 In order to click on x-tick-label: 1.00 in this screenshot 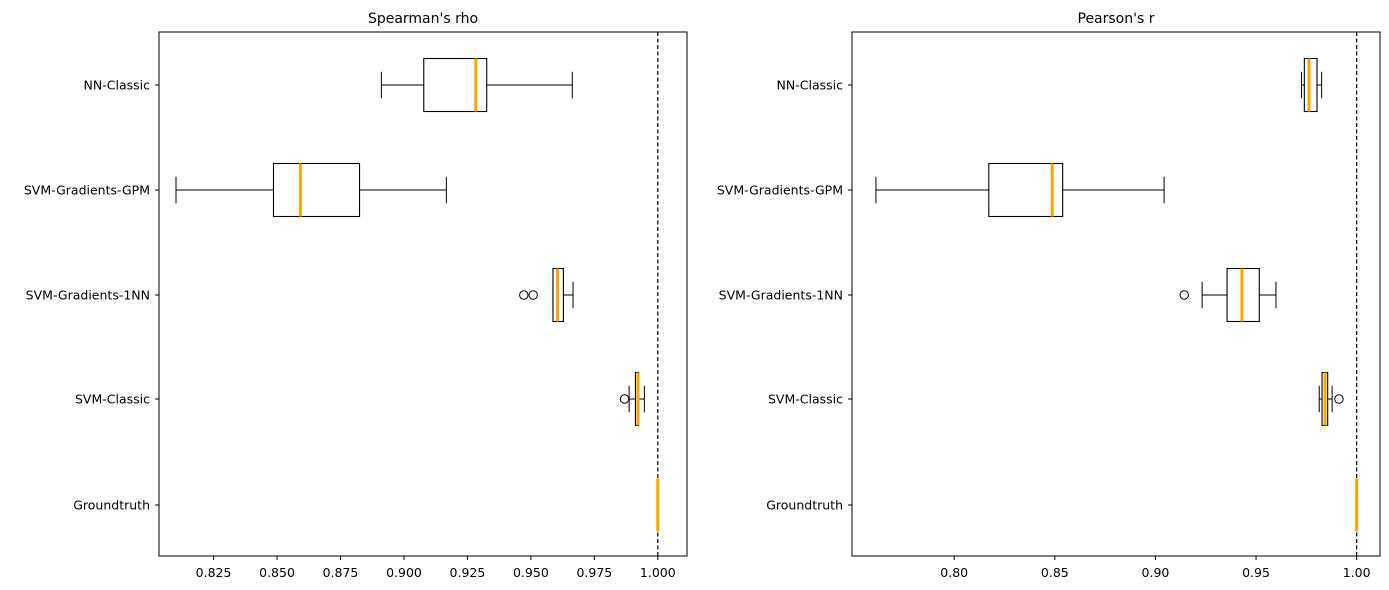, I will do `click(1357, 572)`.